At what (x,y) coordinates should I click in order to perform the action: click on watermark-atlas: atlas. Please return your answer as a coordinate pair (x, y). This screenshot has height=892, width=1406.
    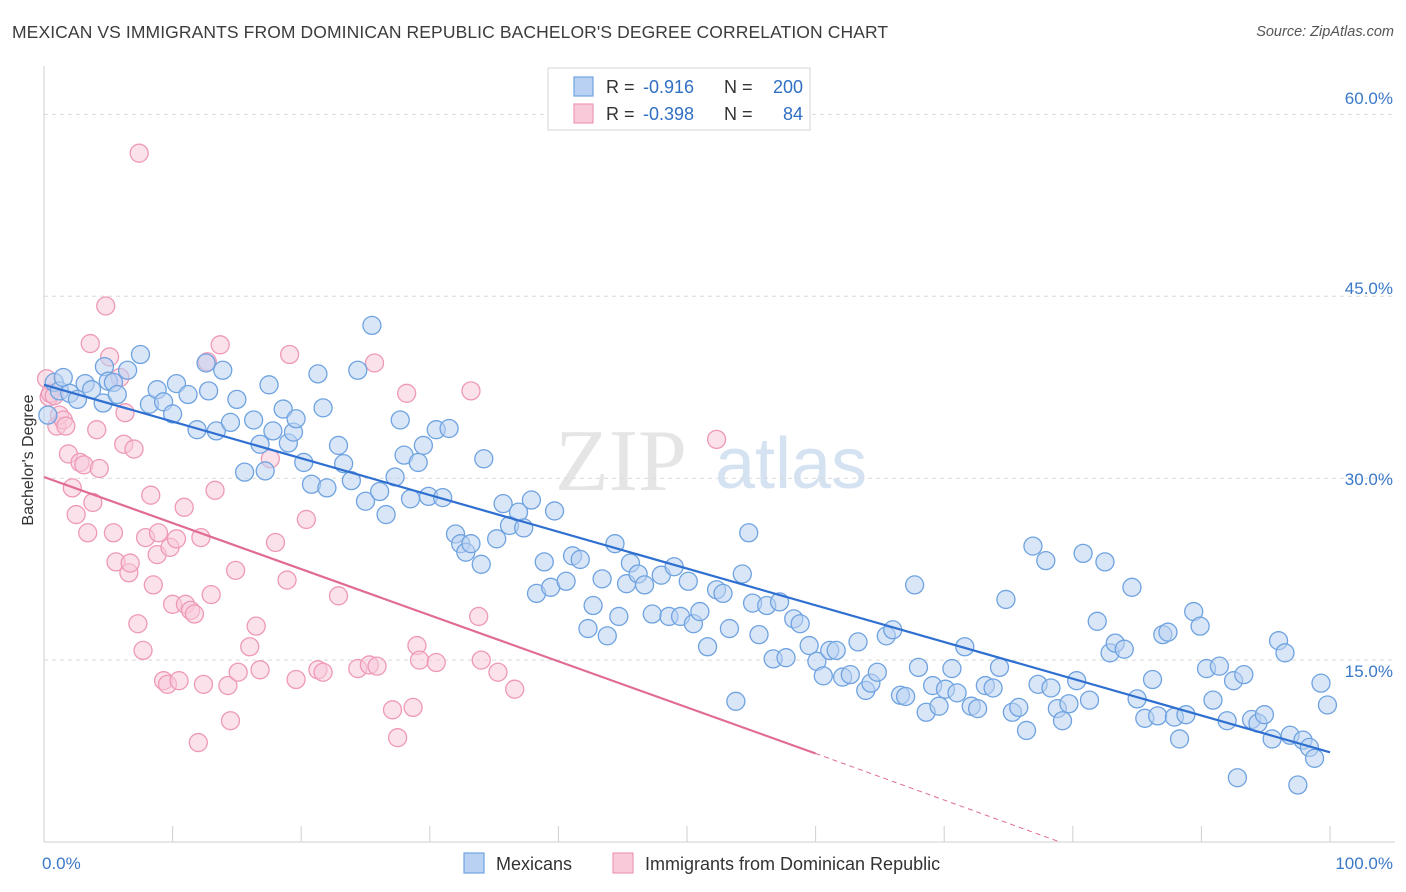
    Looking at the image, I should click on (791, 464).